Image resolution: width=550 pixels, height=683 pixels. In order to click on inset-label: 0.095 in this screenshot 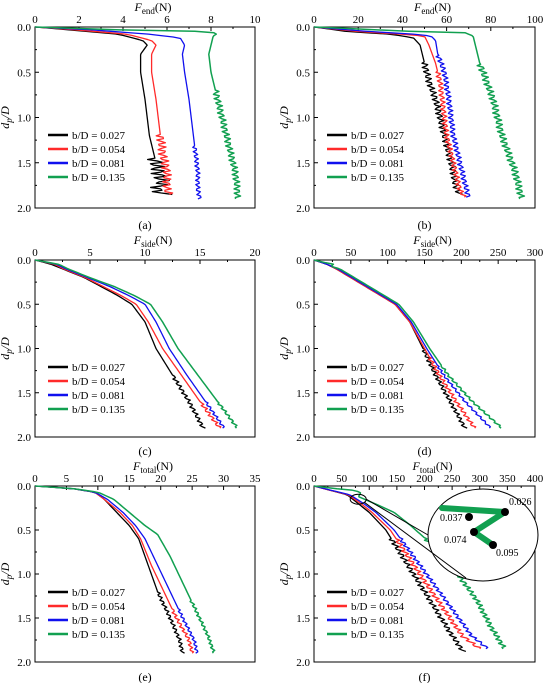, I will do `click(507, 553)`.